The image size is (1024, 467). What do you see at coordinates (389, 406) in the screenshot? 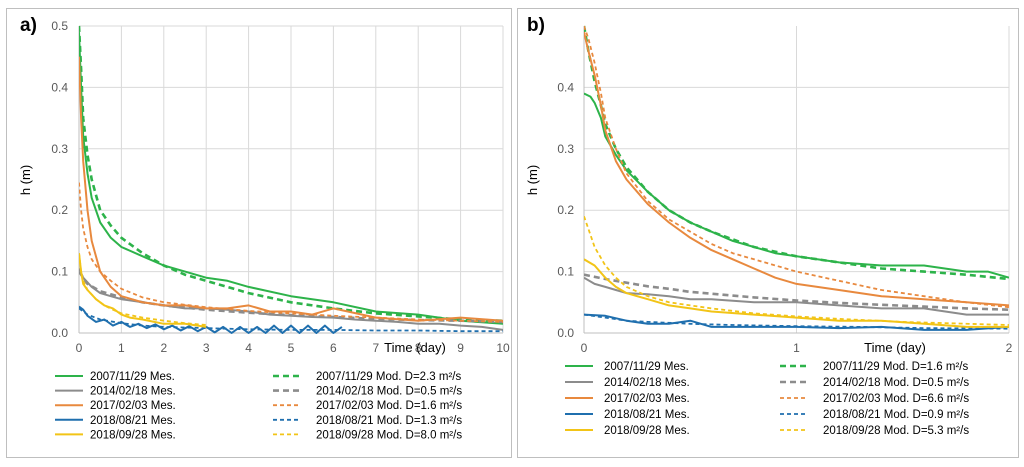
I see `legend-entry: 2017/02/03 Mod. D=1.6 m²/s` at bounding box center [389, 406].